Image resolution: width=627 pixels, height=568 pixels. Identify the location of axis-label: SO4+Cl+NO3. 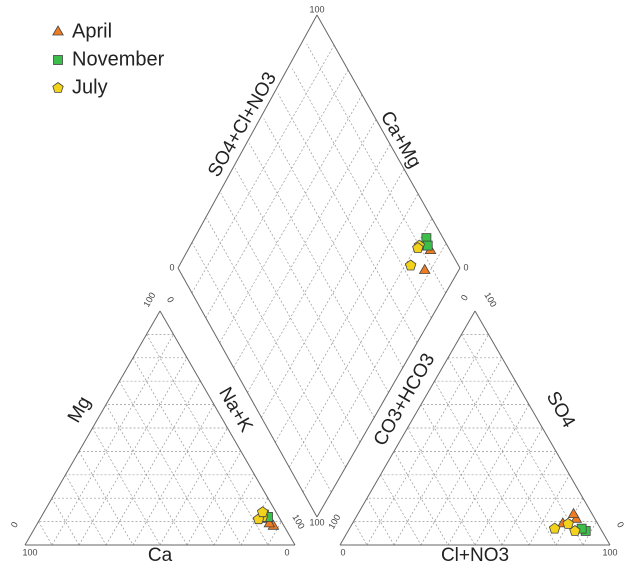
(242, 125).